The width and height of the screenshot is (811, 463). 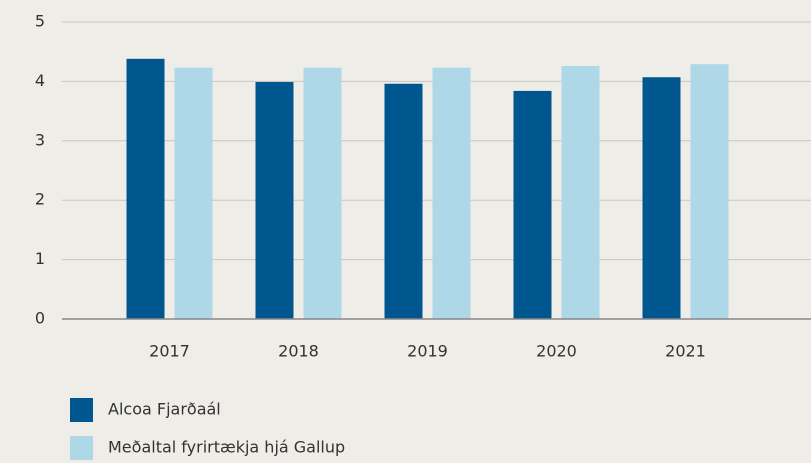 I want to click on y-tick-label: 0, so click(x=40, y=318).